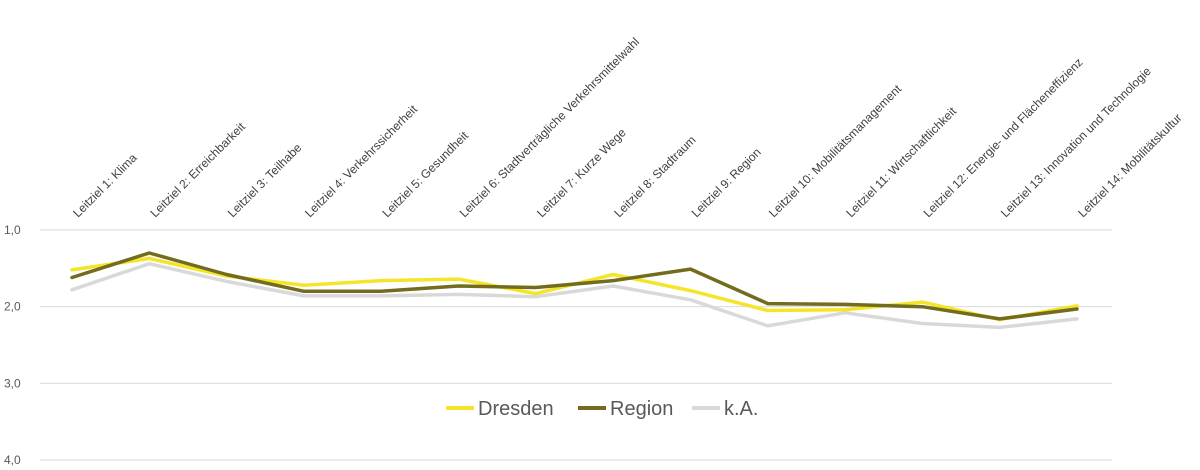 The height and width of the screenshot is (470, 1200). I want to click on series-line-region, so click(574, 286).